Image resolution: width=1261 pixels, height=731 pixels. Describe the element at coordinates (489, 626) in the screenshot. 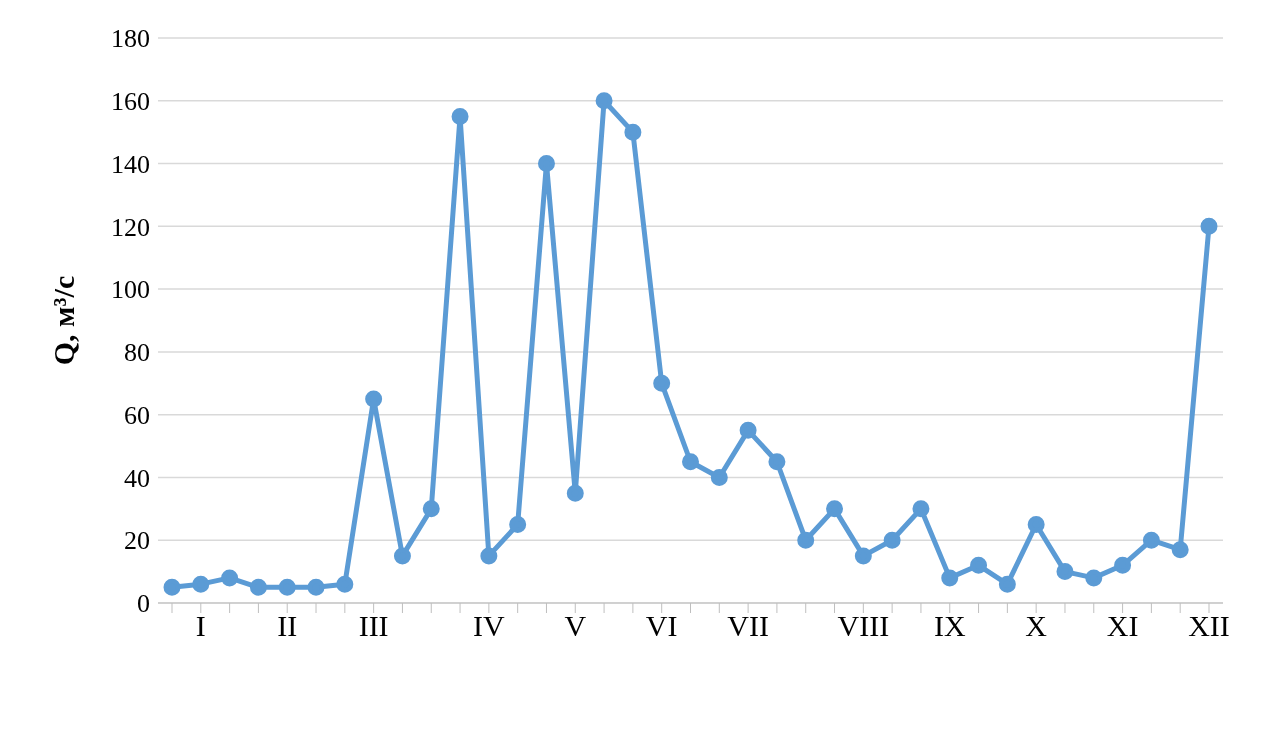

I see `x-tick-label: IV` at that location.